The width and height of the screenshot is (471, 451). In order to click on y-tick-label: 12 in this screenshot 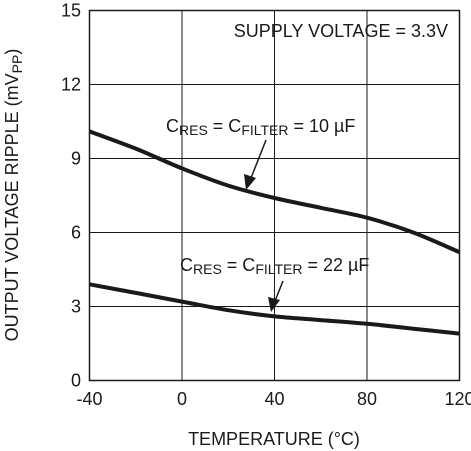, I will do `click(71, 85)`.